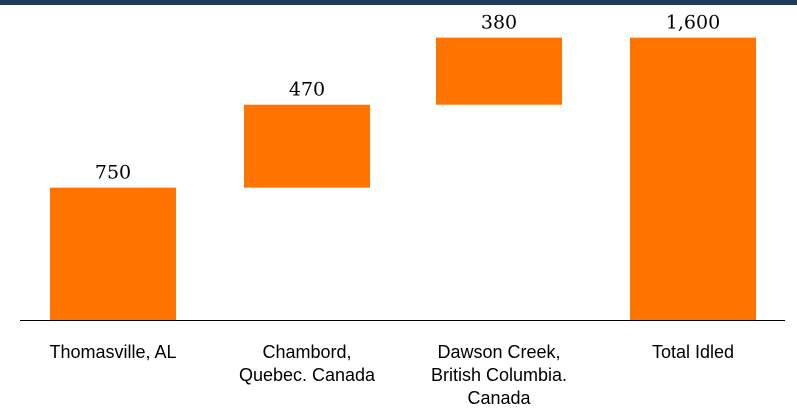 The width and height of the screenshot is (797, 414). I want to click on value-label-2: 380, so click(499, 23).